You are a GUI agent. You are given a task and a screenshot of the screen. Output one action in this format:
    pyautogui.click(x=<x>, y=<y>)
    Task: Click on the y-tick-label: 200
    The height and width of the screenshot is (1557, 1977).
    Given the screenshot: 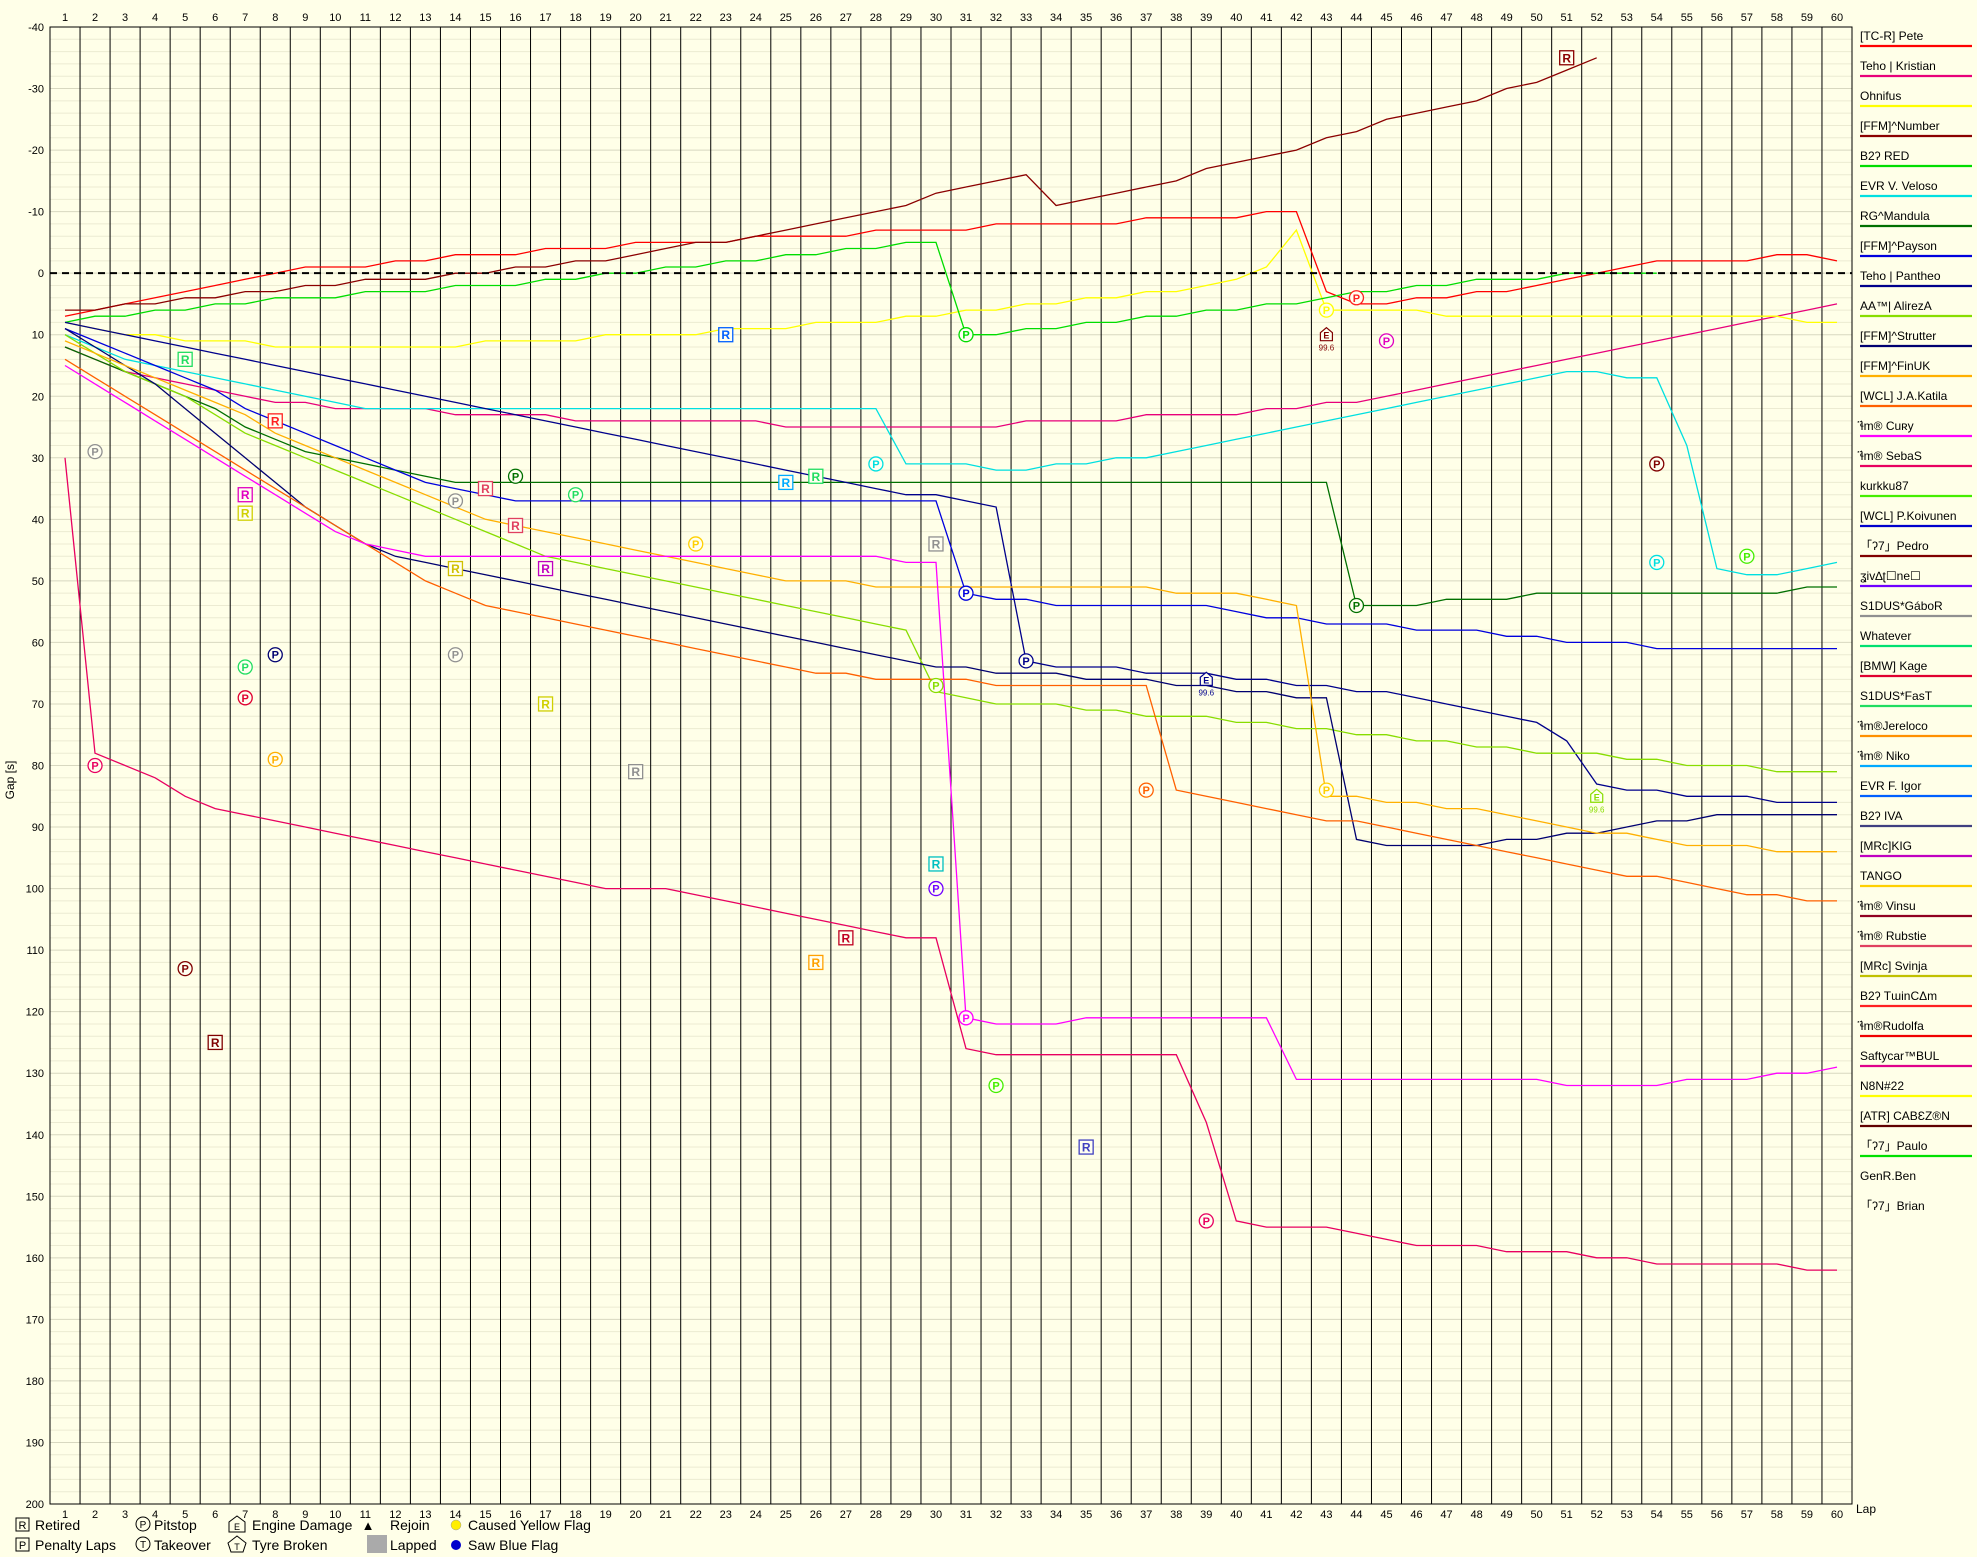 What is the action you would take?
    pyautogui.click(x=35, y=1505)
    